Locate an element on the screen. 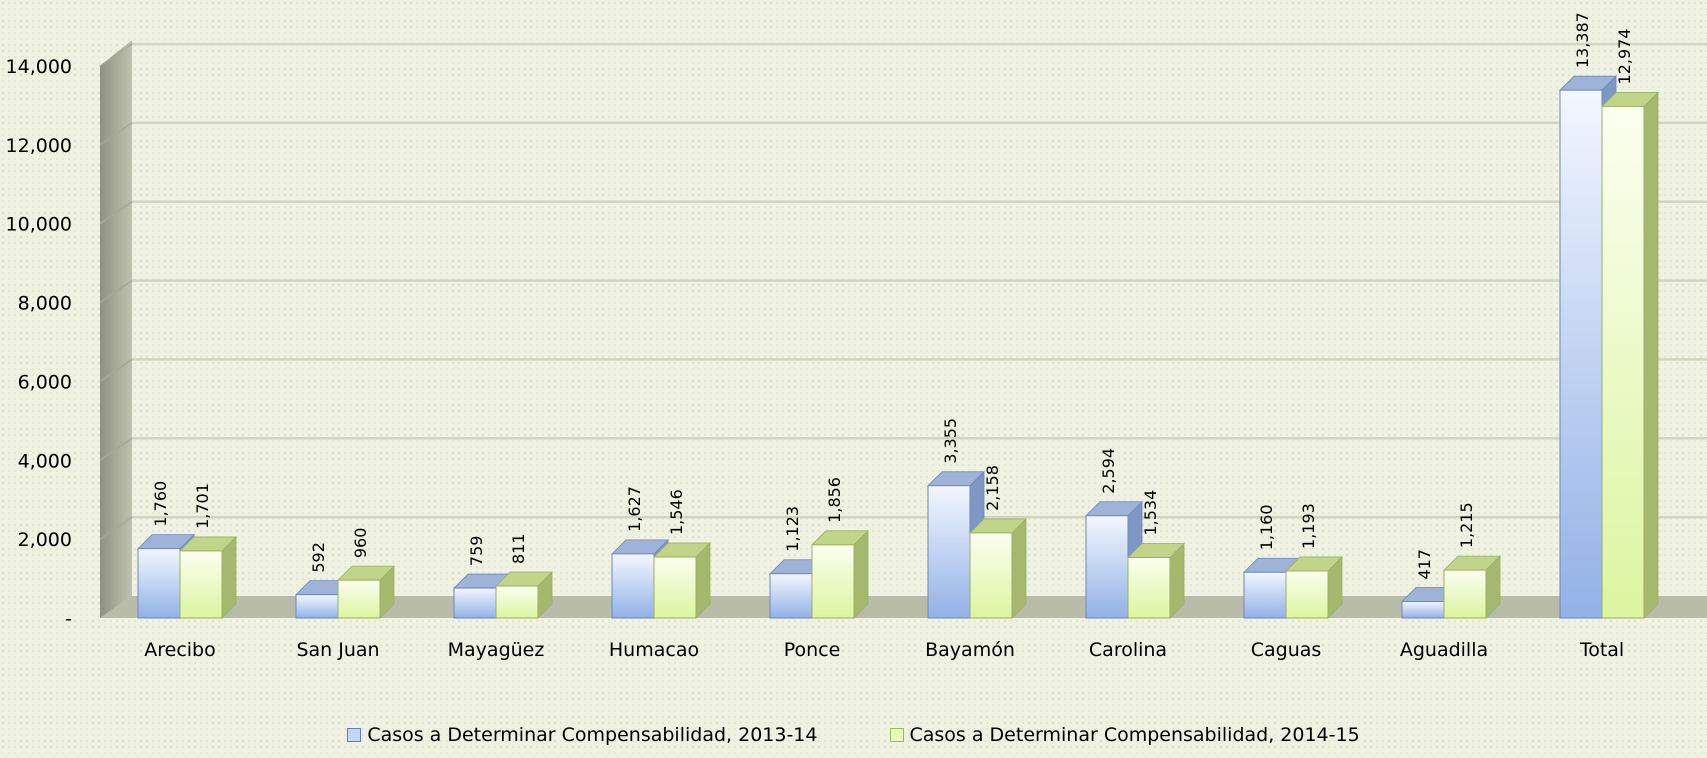  x-tick-label: Ponce is located at coordinates (812, 650).